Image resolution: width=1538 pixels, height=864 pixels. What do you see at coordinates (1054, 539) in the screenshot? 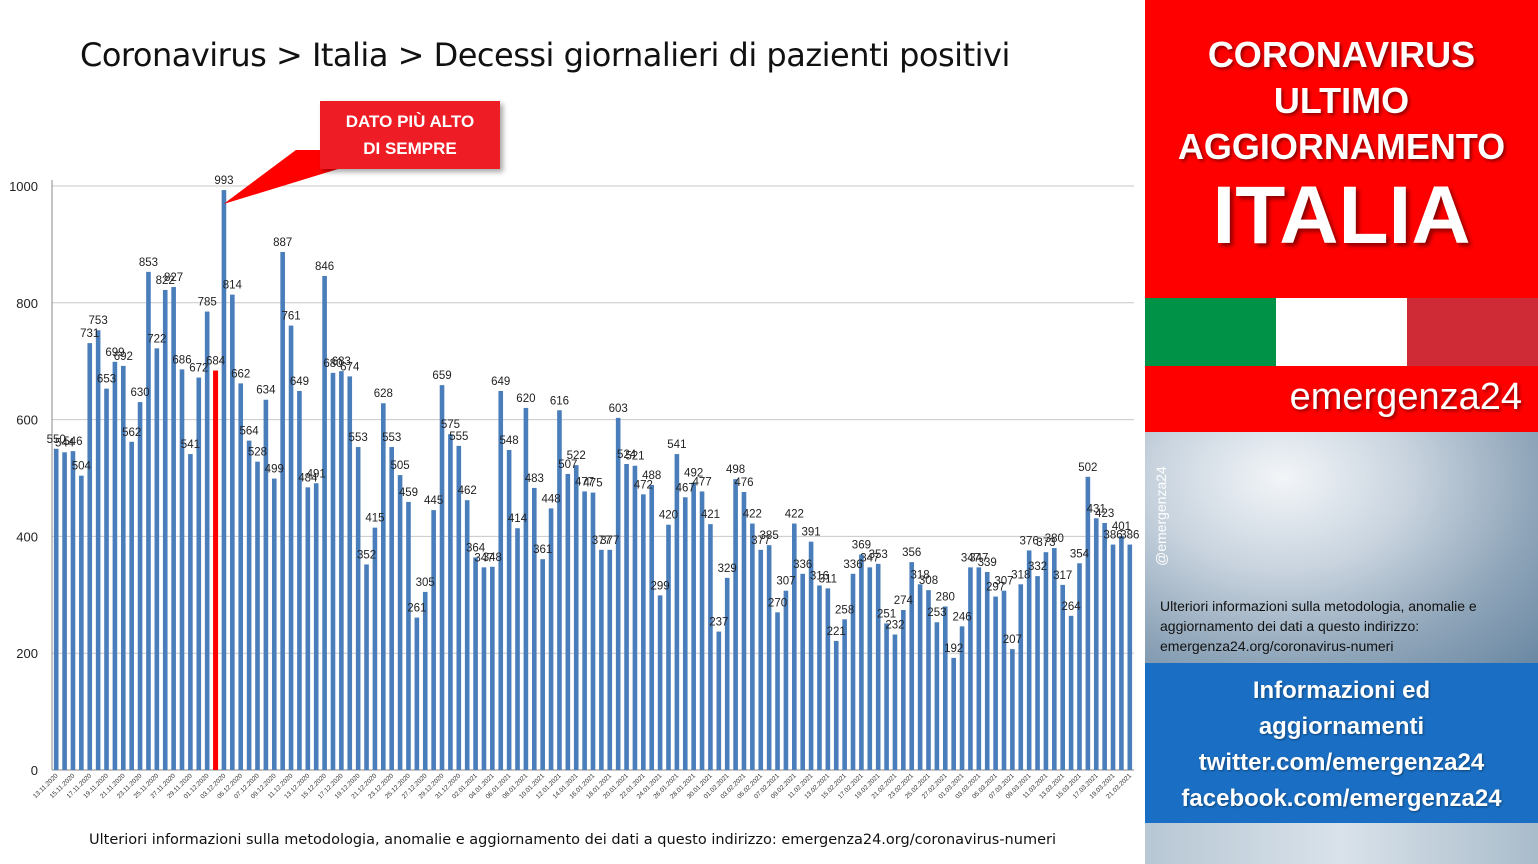
I see `data-label: 380` at bounding box center [1054, 539].